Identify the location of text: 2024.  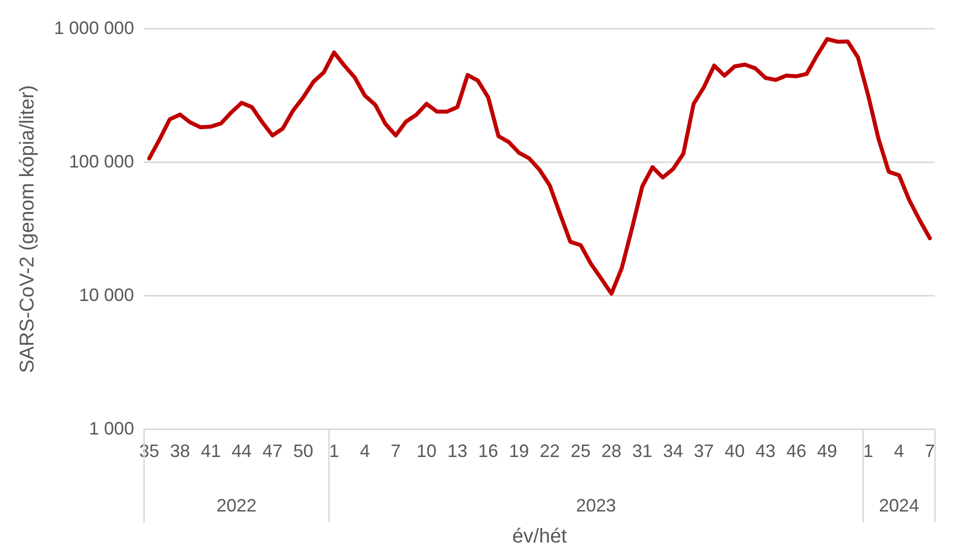
(899, 505).